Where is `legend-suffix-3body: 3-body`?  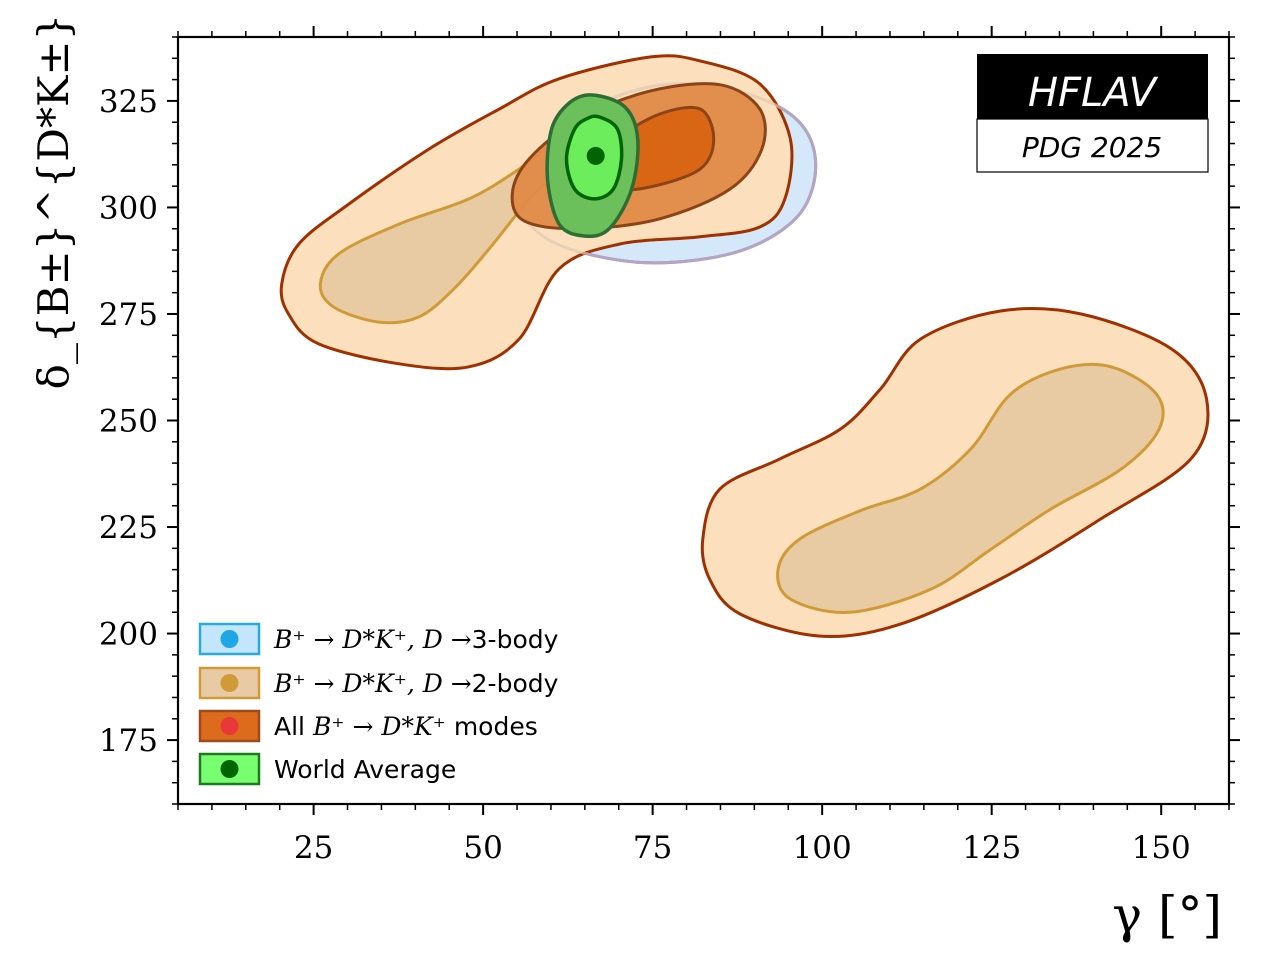
legend-suffix-3body: 3-body is located at coordinates (515, 639).